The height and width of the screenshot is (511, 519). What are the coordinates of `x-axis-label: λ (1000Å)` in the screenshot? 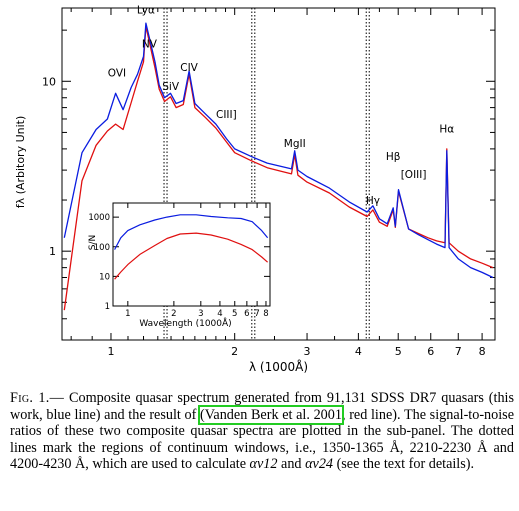 It's located at (278, 366).